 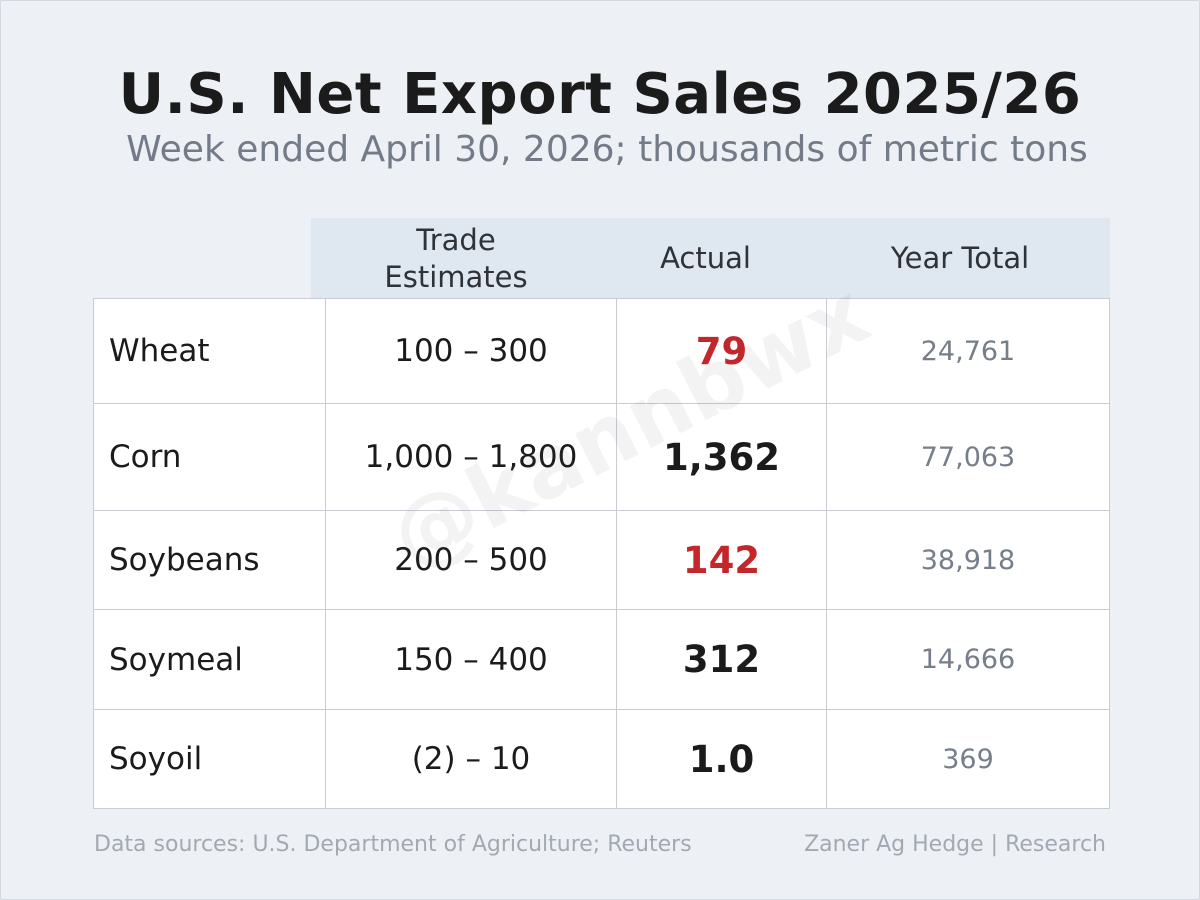 What do you see at coordinates (471, 457) in the screenshot?
I see `trade-estimate-cell: 1,000 – 1,800` at bounding box center [471, 457].